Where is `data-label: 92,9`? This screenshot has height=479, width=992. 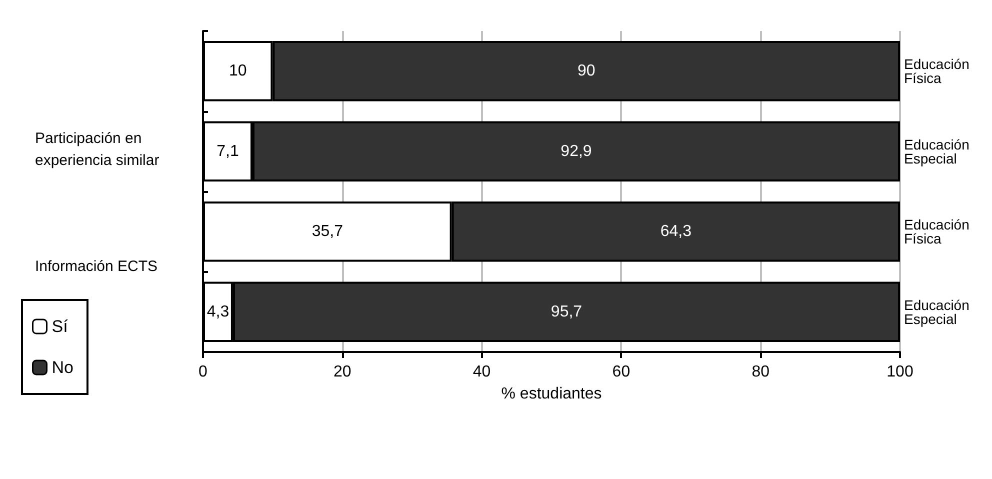 data-label: 92,9 is located at coordinates (576, 151).